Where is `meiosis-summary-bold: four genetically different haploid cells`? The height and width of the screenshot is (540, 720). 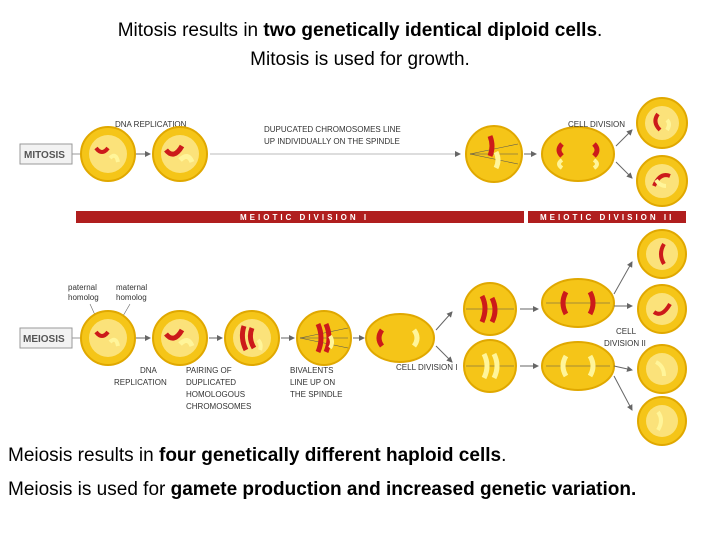 meiosis-summary-bold: four genetically different haploid cells is located at coordinates (330, 455).